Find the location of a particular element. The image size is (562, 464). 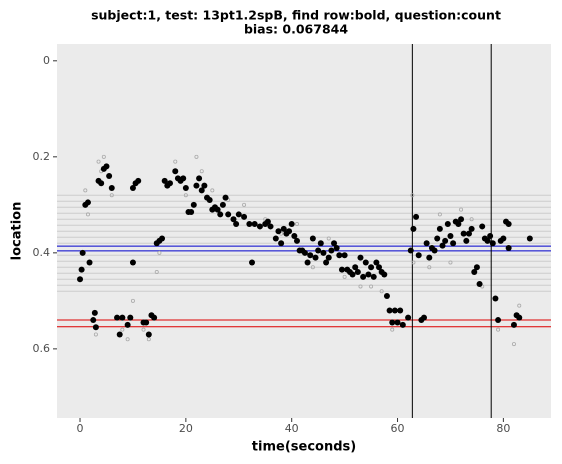

x-tick-label: 60 is located at coordinates (398, 428).